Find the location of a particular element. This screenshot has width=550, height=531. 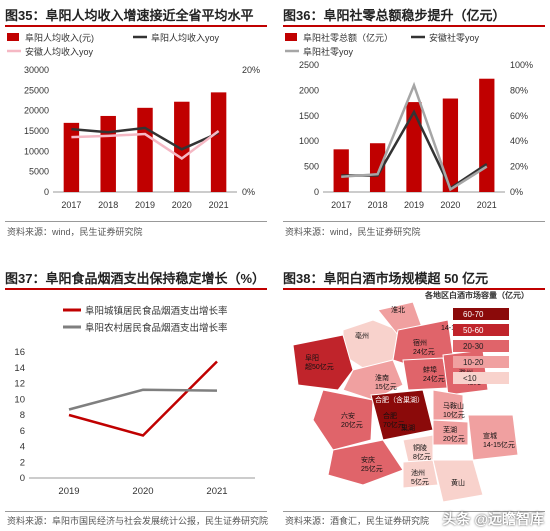

fig36-y2tick-4: 80% is located at coordinates (519, 90).